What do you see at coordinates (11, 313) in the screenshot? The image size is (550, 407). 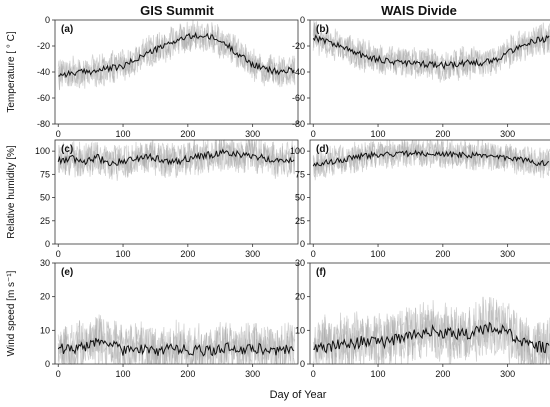 I see `y-axis-label: Wind speed [m s⁻¹]` at bounding box center [11, 313].